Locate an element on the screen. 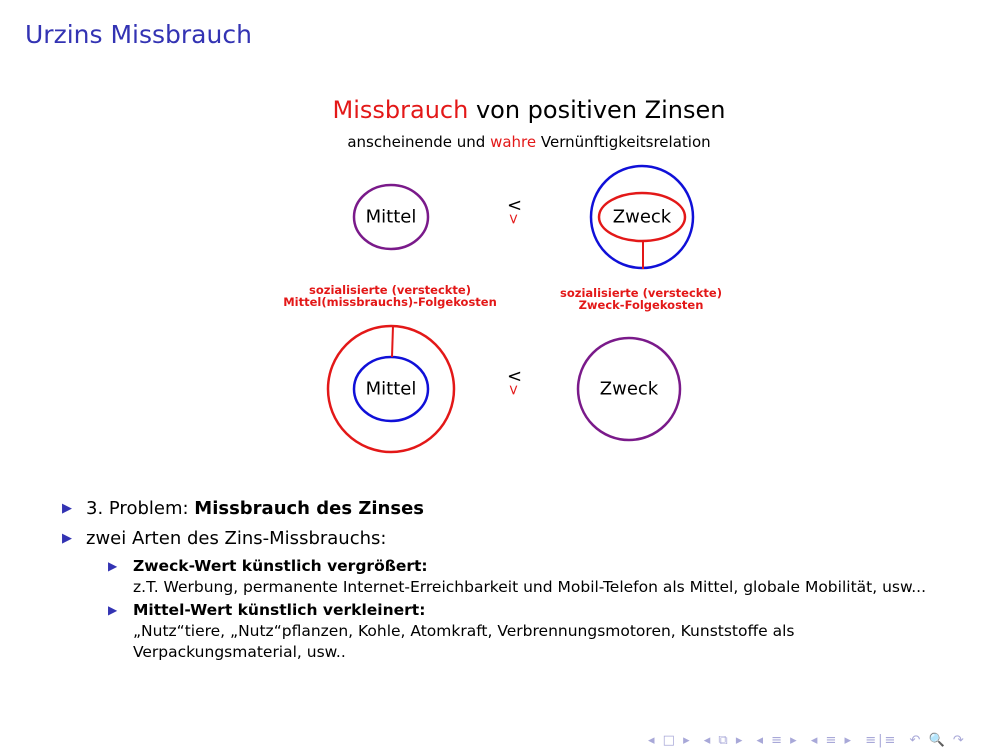 This screenshot has height=756, width=1008. bottom-mittel-label: Mittel is located at coordinates (391, 389).